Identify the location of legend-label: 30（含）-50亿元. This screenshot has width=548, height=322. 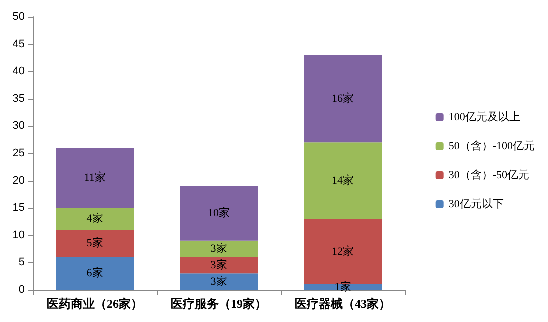
(489, 175).